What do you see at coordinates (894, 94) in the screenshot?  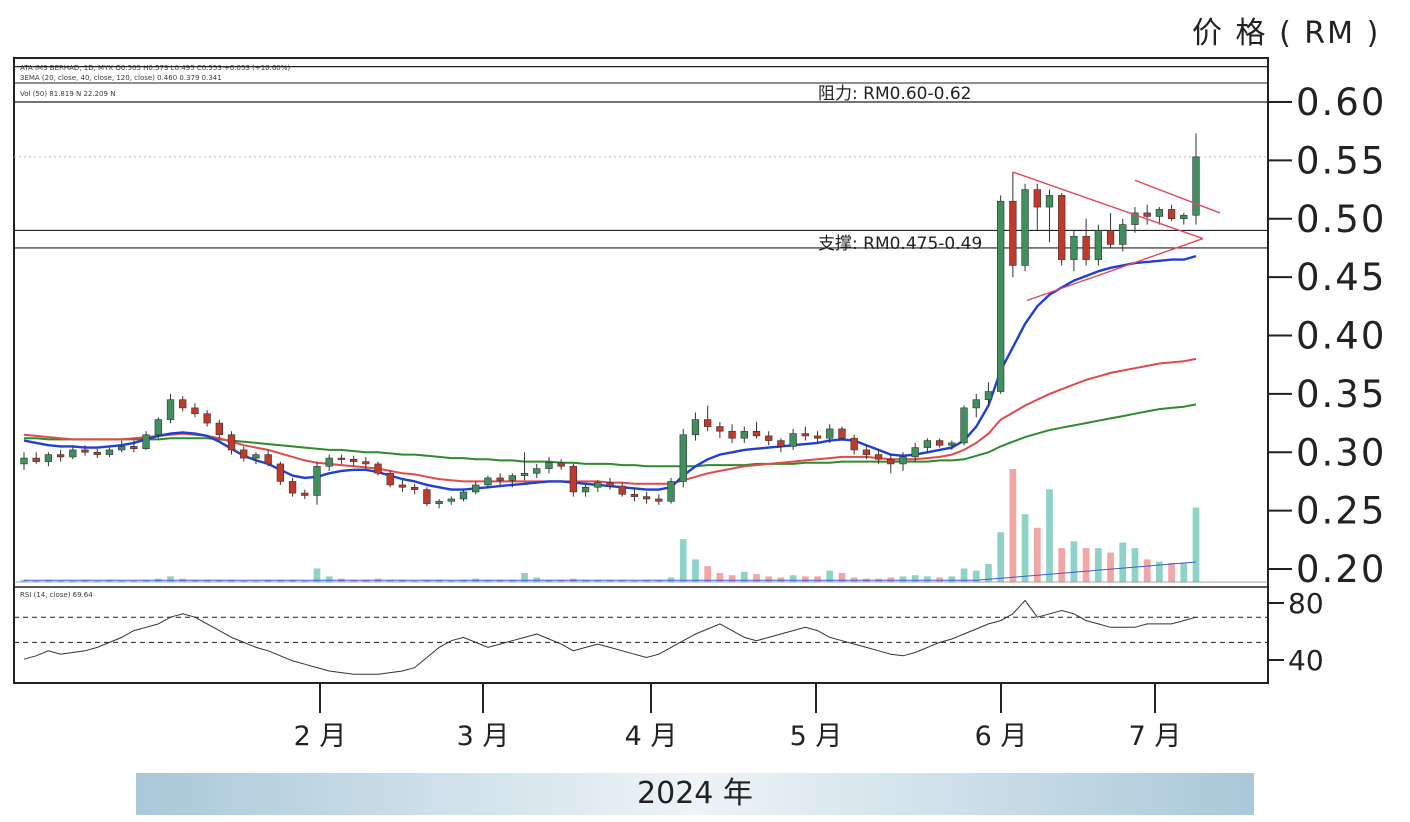 I see `resistance-annotation: 阻力: RM0.60-0.62` at bounding box center [894, 94].